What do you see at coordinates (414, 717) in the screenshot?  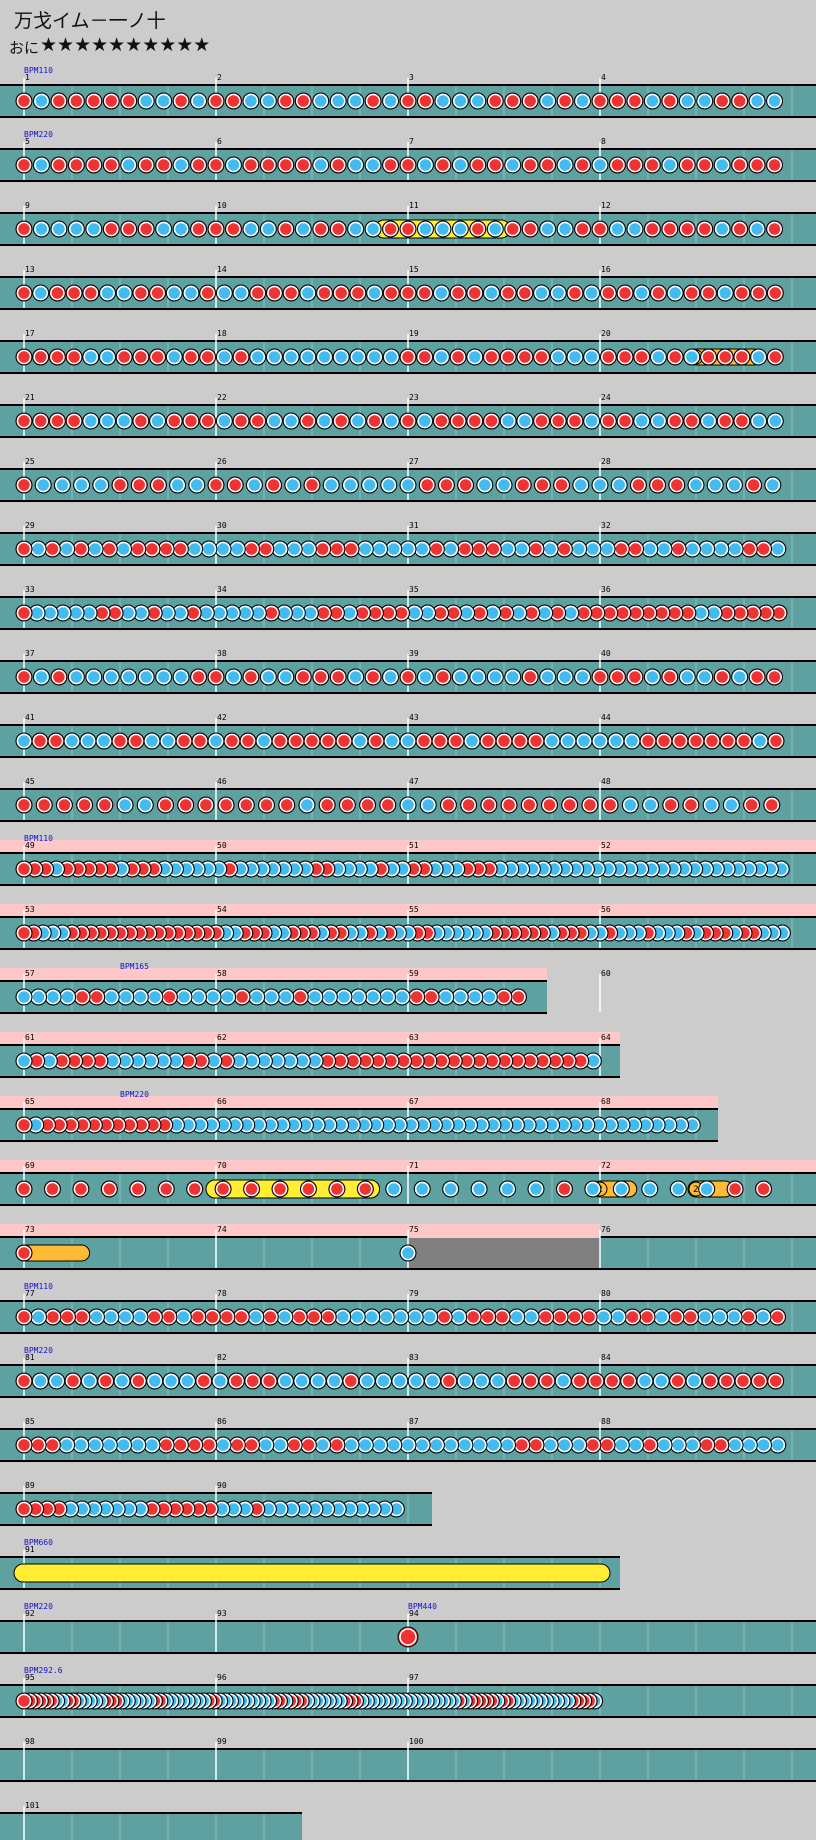 I see `measure-number: 43` at bounding box center [414, 717].